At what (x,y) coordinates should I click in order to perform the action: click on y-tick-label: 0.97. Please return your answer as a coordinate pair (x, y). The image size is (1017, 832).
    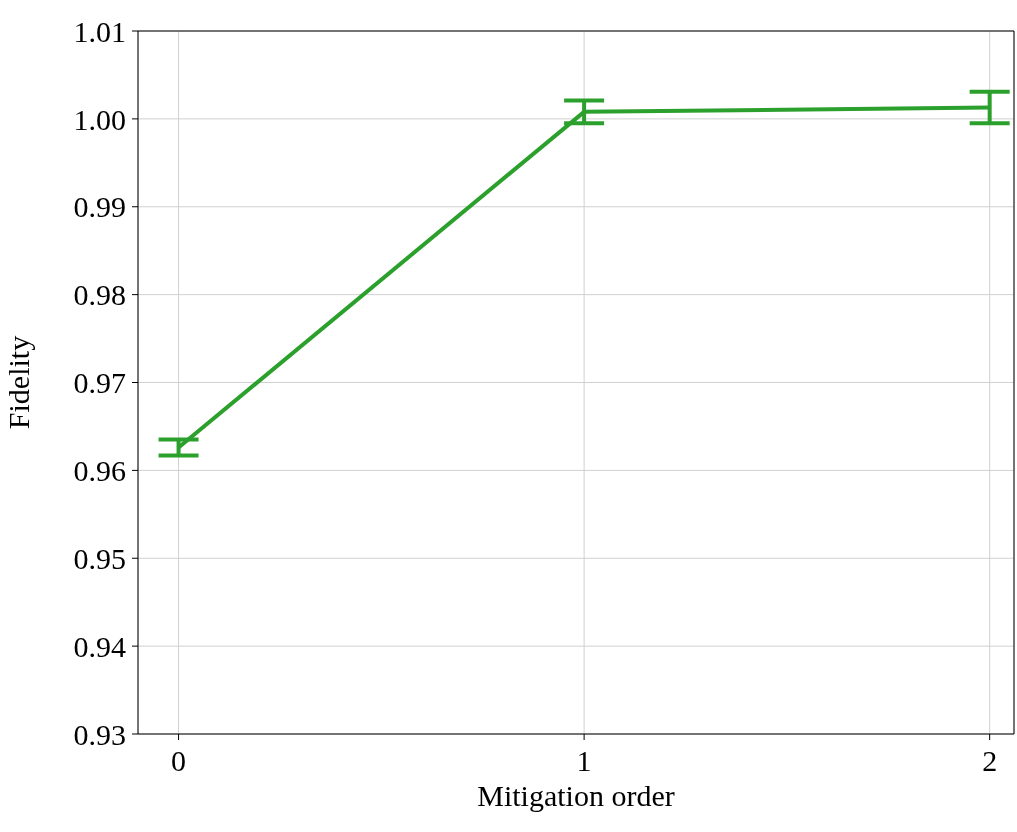
    Looking at the image, I should click on (99, 383).